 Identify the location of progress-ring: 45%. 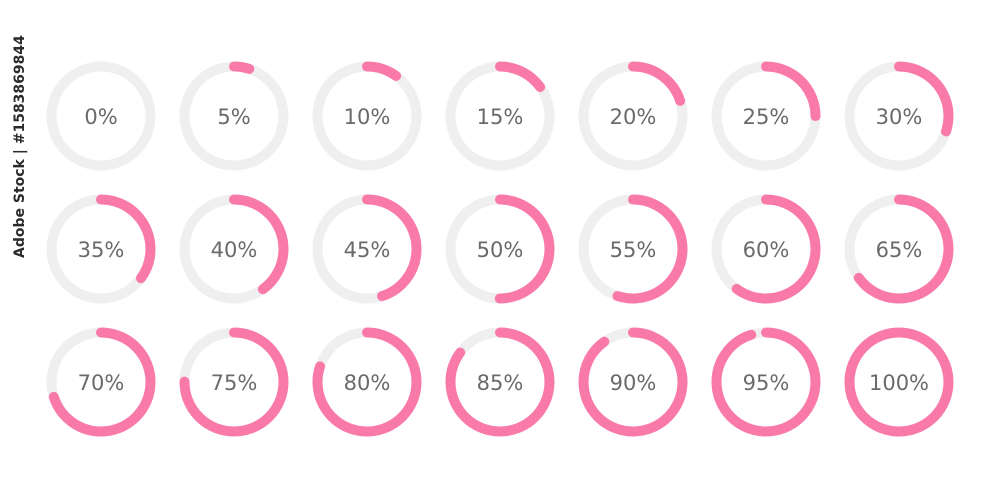
(367, 249).